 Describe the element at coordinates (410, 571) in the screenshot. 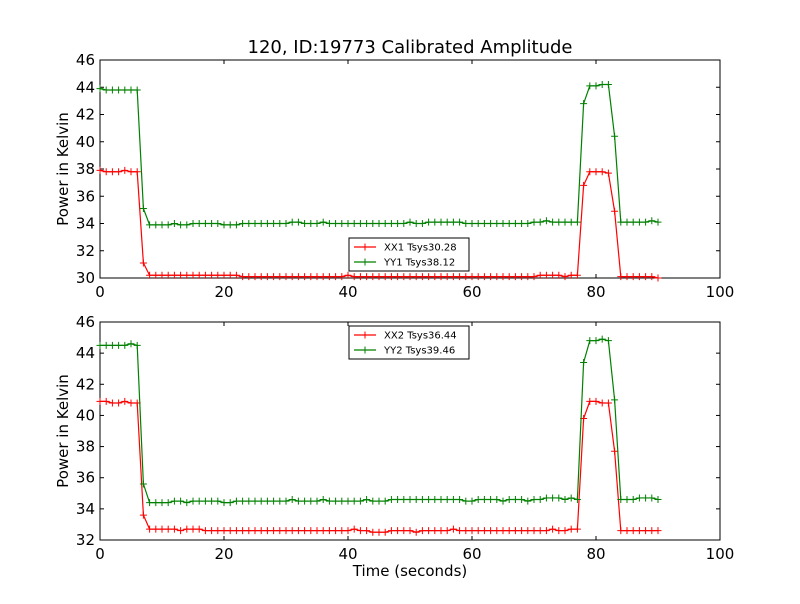

I see `x-axis-label: Time (seconds)` at that location.